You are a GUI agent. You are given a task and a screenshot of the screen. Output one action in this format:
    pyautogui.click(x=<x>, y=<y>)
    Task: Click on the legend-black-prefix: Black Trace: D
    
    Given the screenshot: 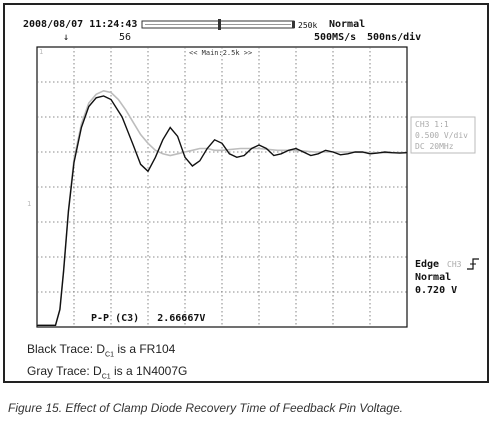 What is the action you would take?
    pyautogui.click(x=66, y=349)
    